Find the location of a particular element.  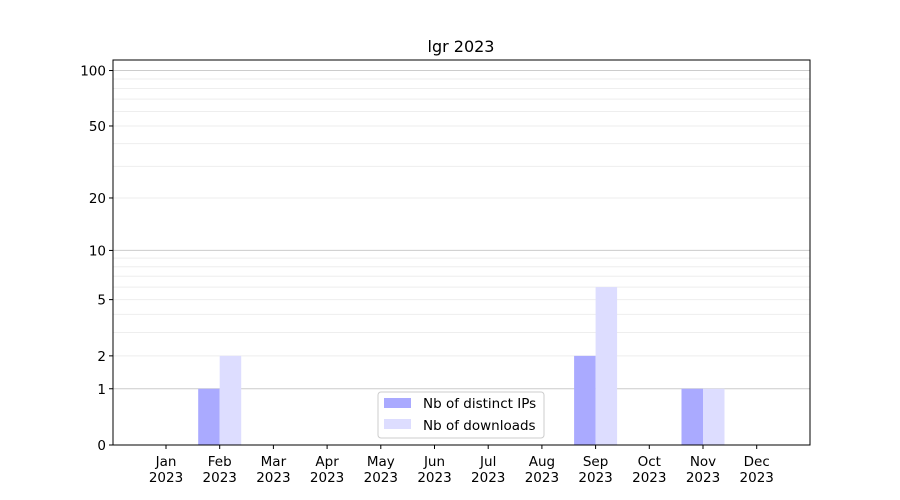

y-tick-label: 5 is located at coordinates (101, 301).